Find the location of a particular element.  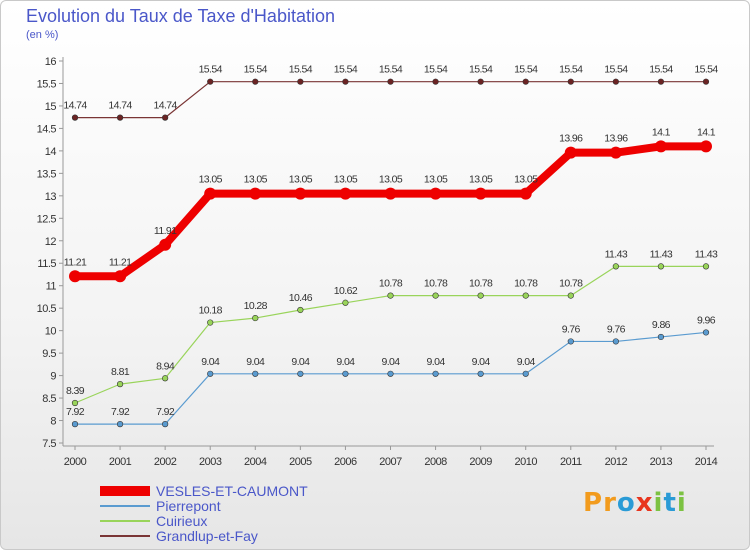

y-tick-label: 13.5 is located at coordinates (47, 174).